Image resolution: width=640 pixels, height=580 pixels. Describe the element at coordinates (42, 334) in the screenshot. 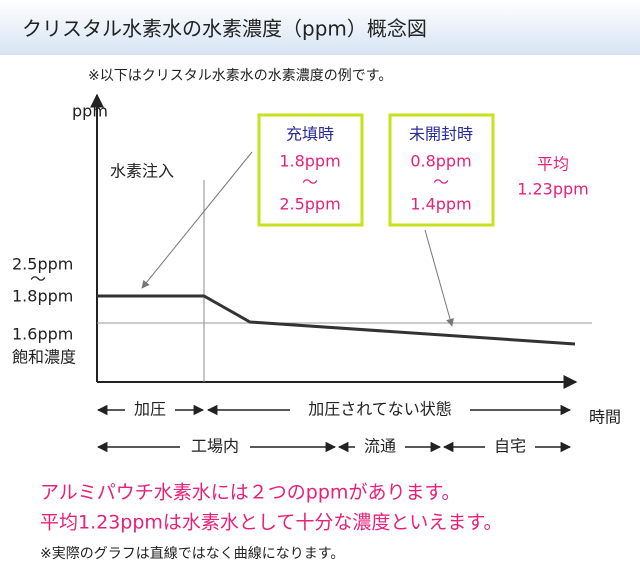

I see `left-label: 1.6ppm` at that location.